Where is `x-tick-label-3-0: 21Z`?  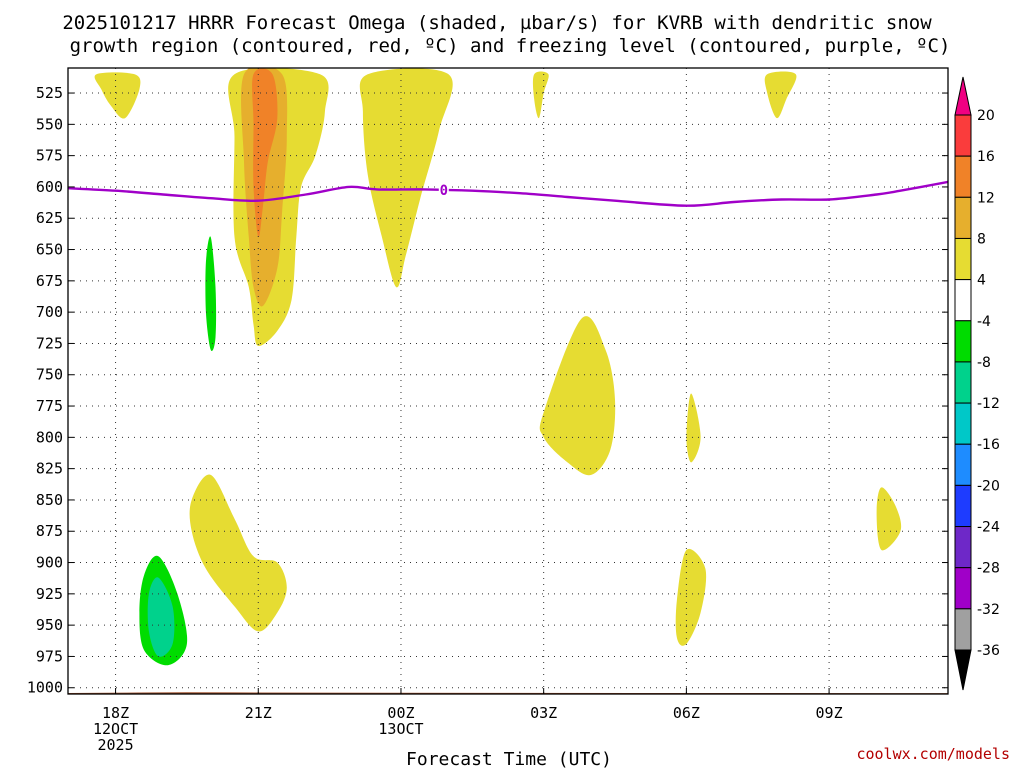 x-tick-label-3-0: 21Z is located at coordinates (258, 713).